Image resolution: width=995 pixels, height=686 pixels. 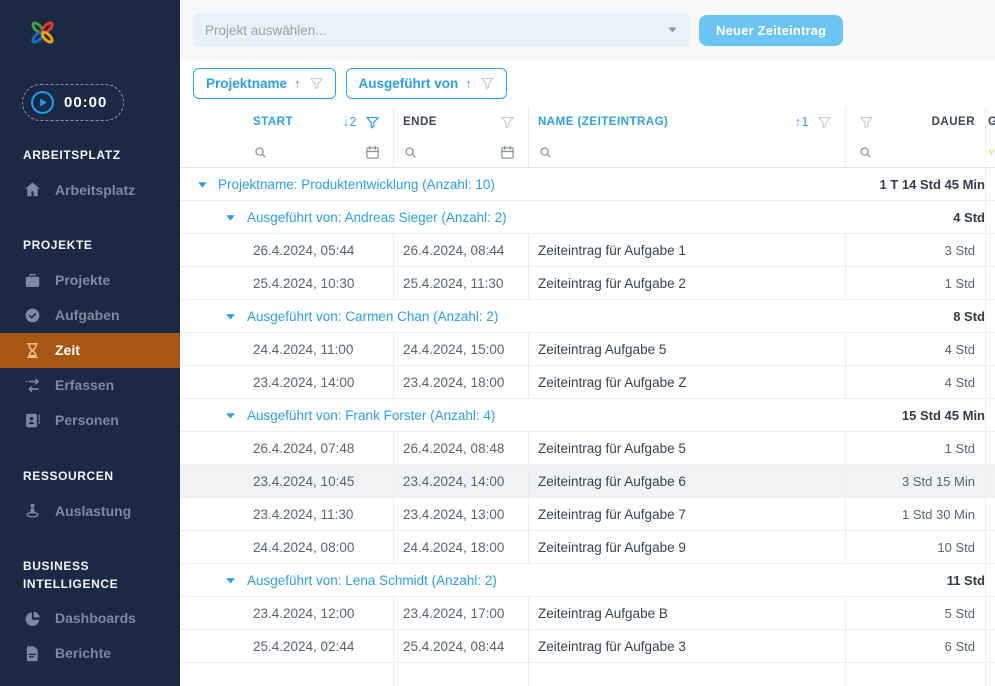 I want to click on grouping-chip: Ausgeführt von ↑, so click(x=426, y=83).